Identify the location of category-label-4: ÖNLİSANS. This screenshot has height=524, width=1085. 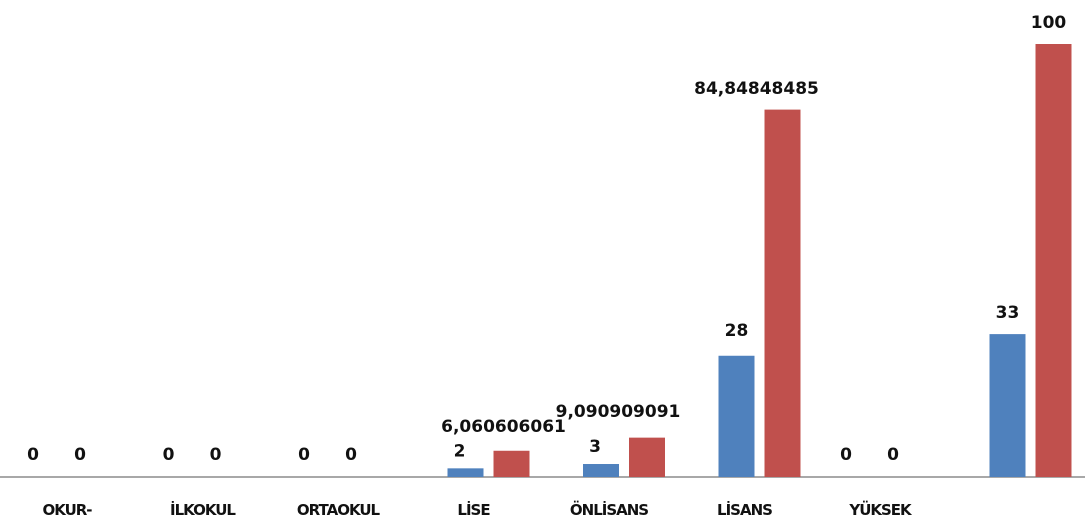
(609, 509).